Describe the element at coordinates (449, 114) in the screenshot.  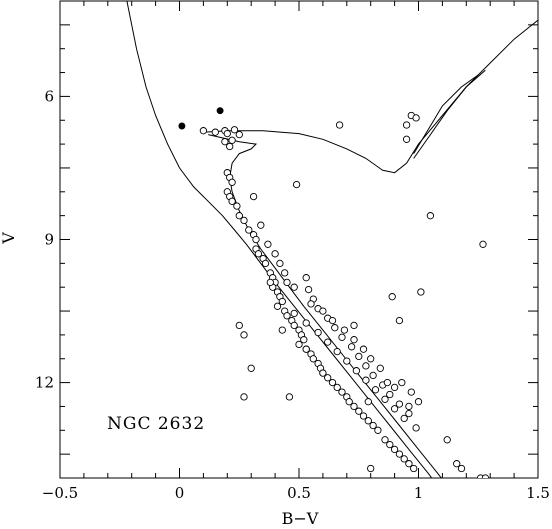
I see `isochrone-curve` at that location.